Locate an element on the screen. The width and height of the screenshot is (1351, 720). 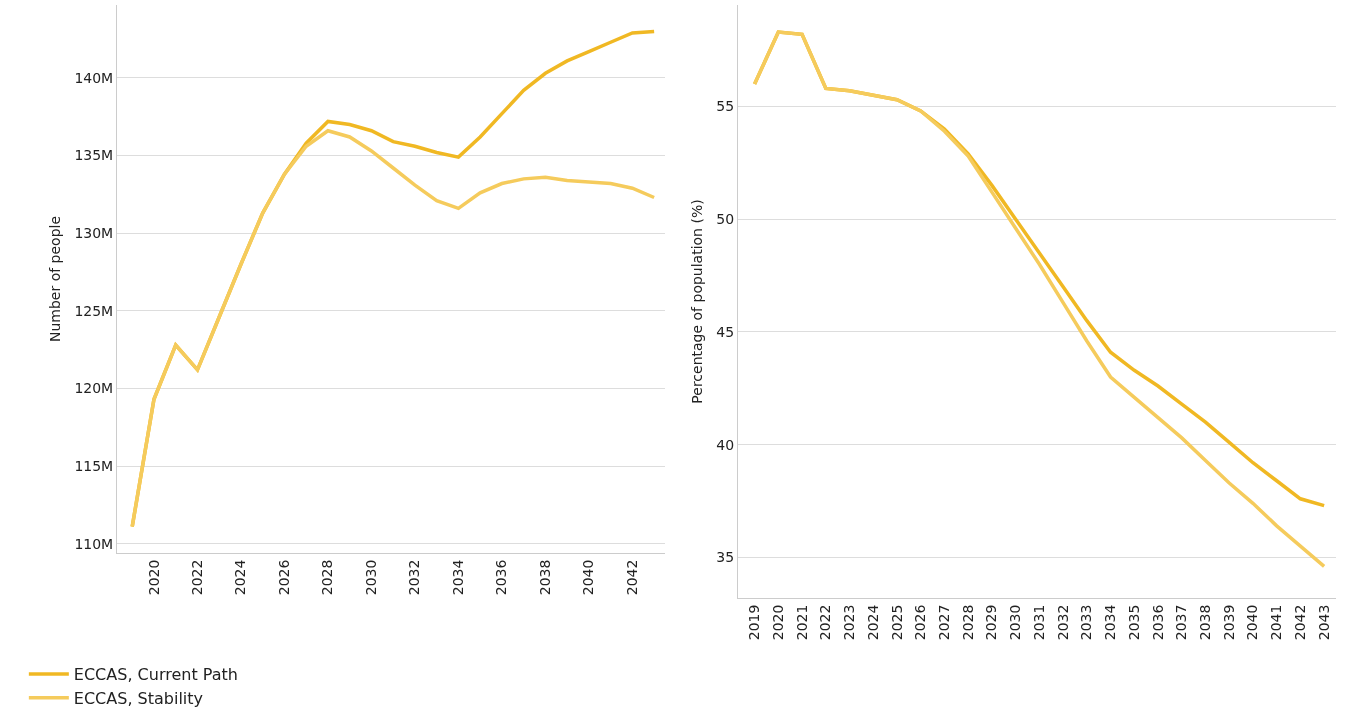
y-tick-label: 120M is located at coordinates (94, 388).